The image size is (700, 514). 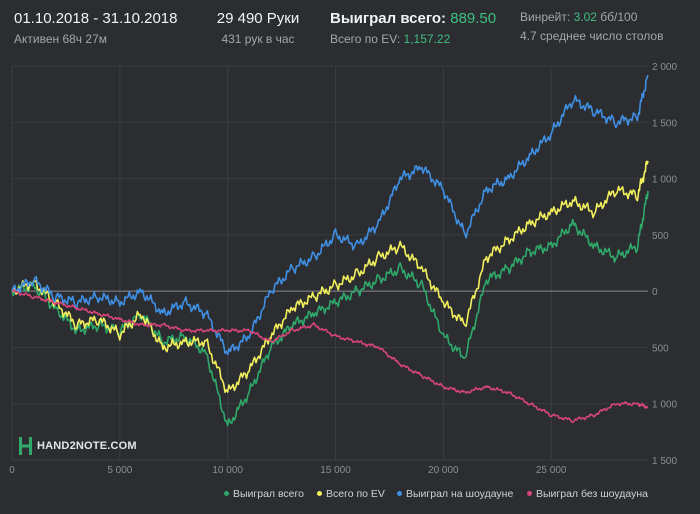 I want to click on winrate-value: 3.02, so click(x=585, y=17).